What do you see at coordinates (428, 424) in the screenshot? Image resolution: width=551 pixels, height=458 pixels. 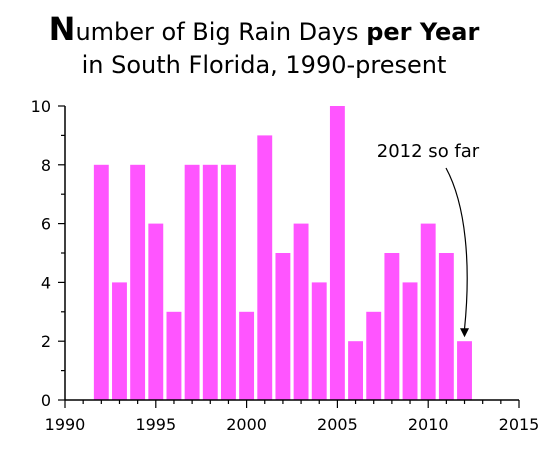 I see `x-tick-label-2010: 2010` at bounding box center [428, 424].